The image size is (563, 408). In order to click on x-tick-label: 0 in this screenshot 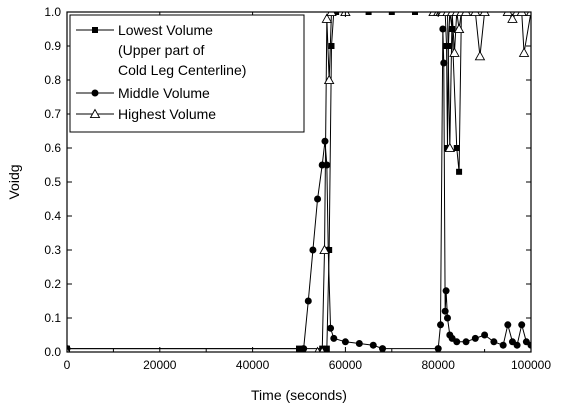, I will do `click(67, 365)`.